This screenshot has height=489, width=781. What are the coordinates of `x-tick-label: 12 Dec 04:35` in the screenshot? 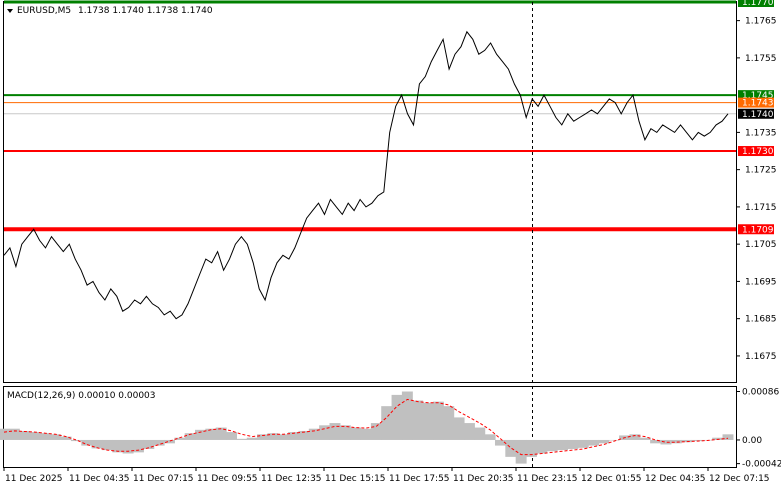 It's located at (675, 479).